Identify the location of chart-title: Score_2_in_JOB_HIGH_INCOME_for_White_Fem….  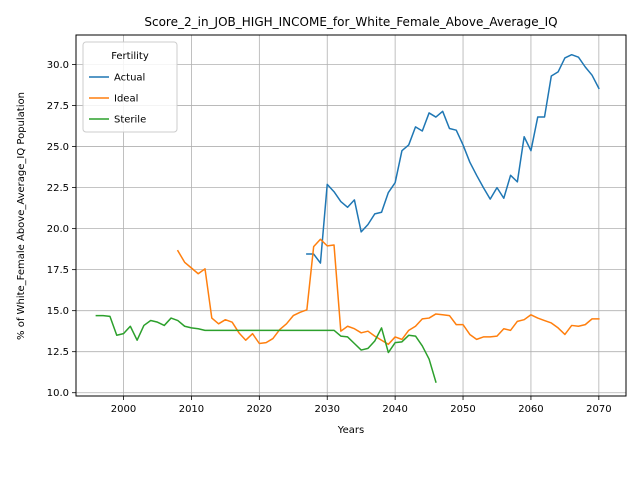
(350, 22).